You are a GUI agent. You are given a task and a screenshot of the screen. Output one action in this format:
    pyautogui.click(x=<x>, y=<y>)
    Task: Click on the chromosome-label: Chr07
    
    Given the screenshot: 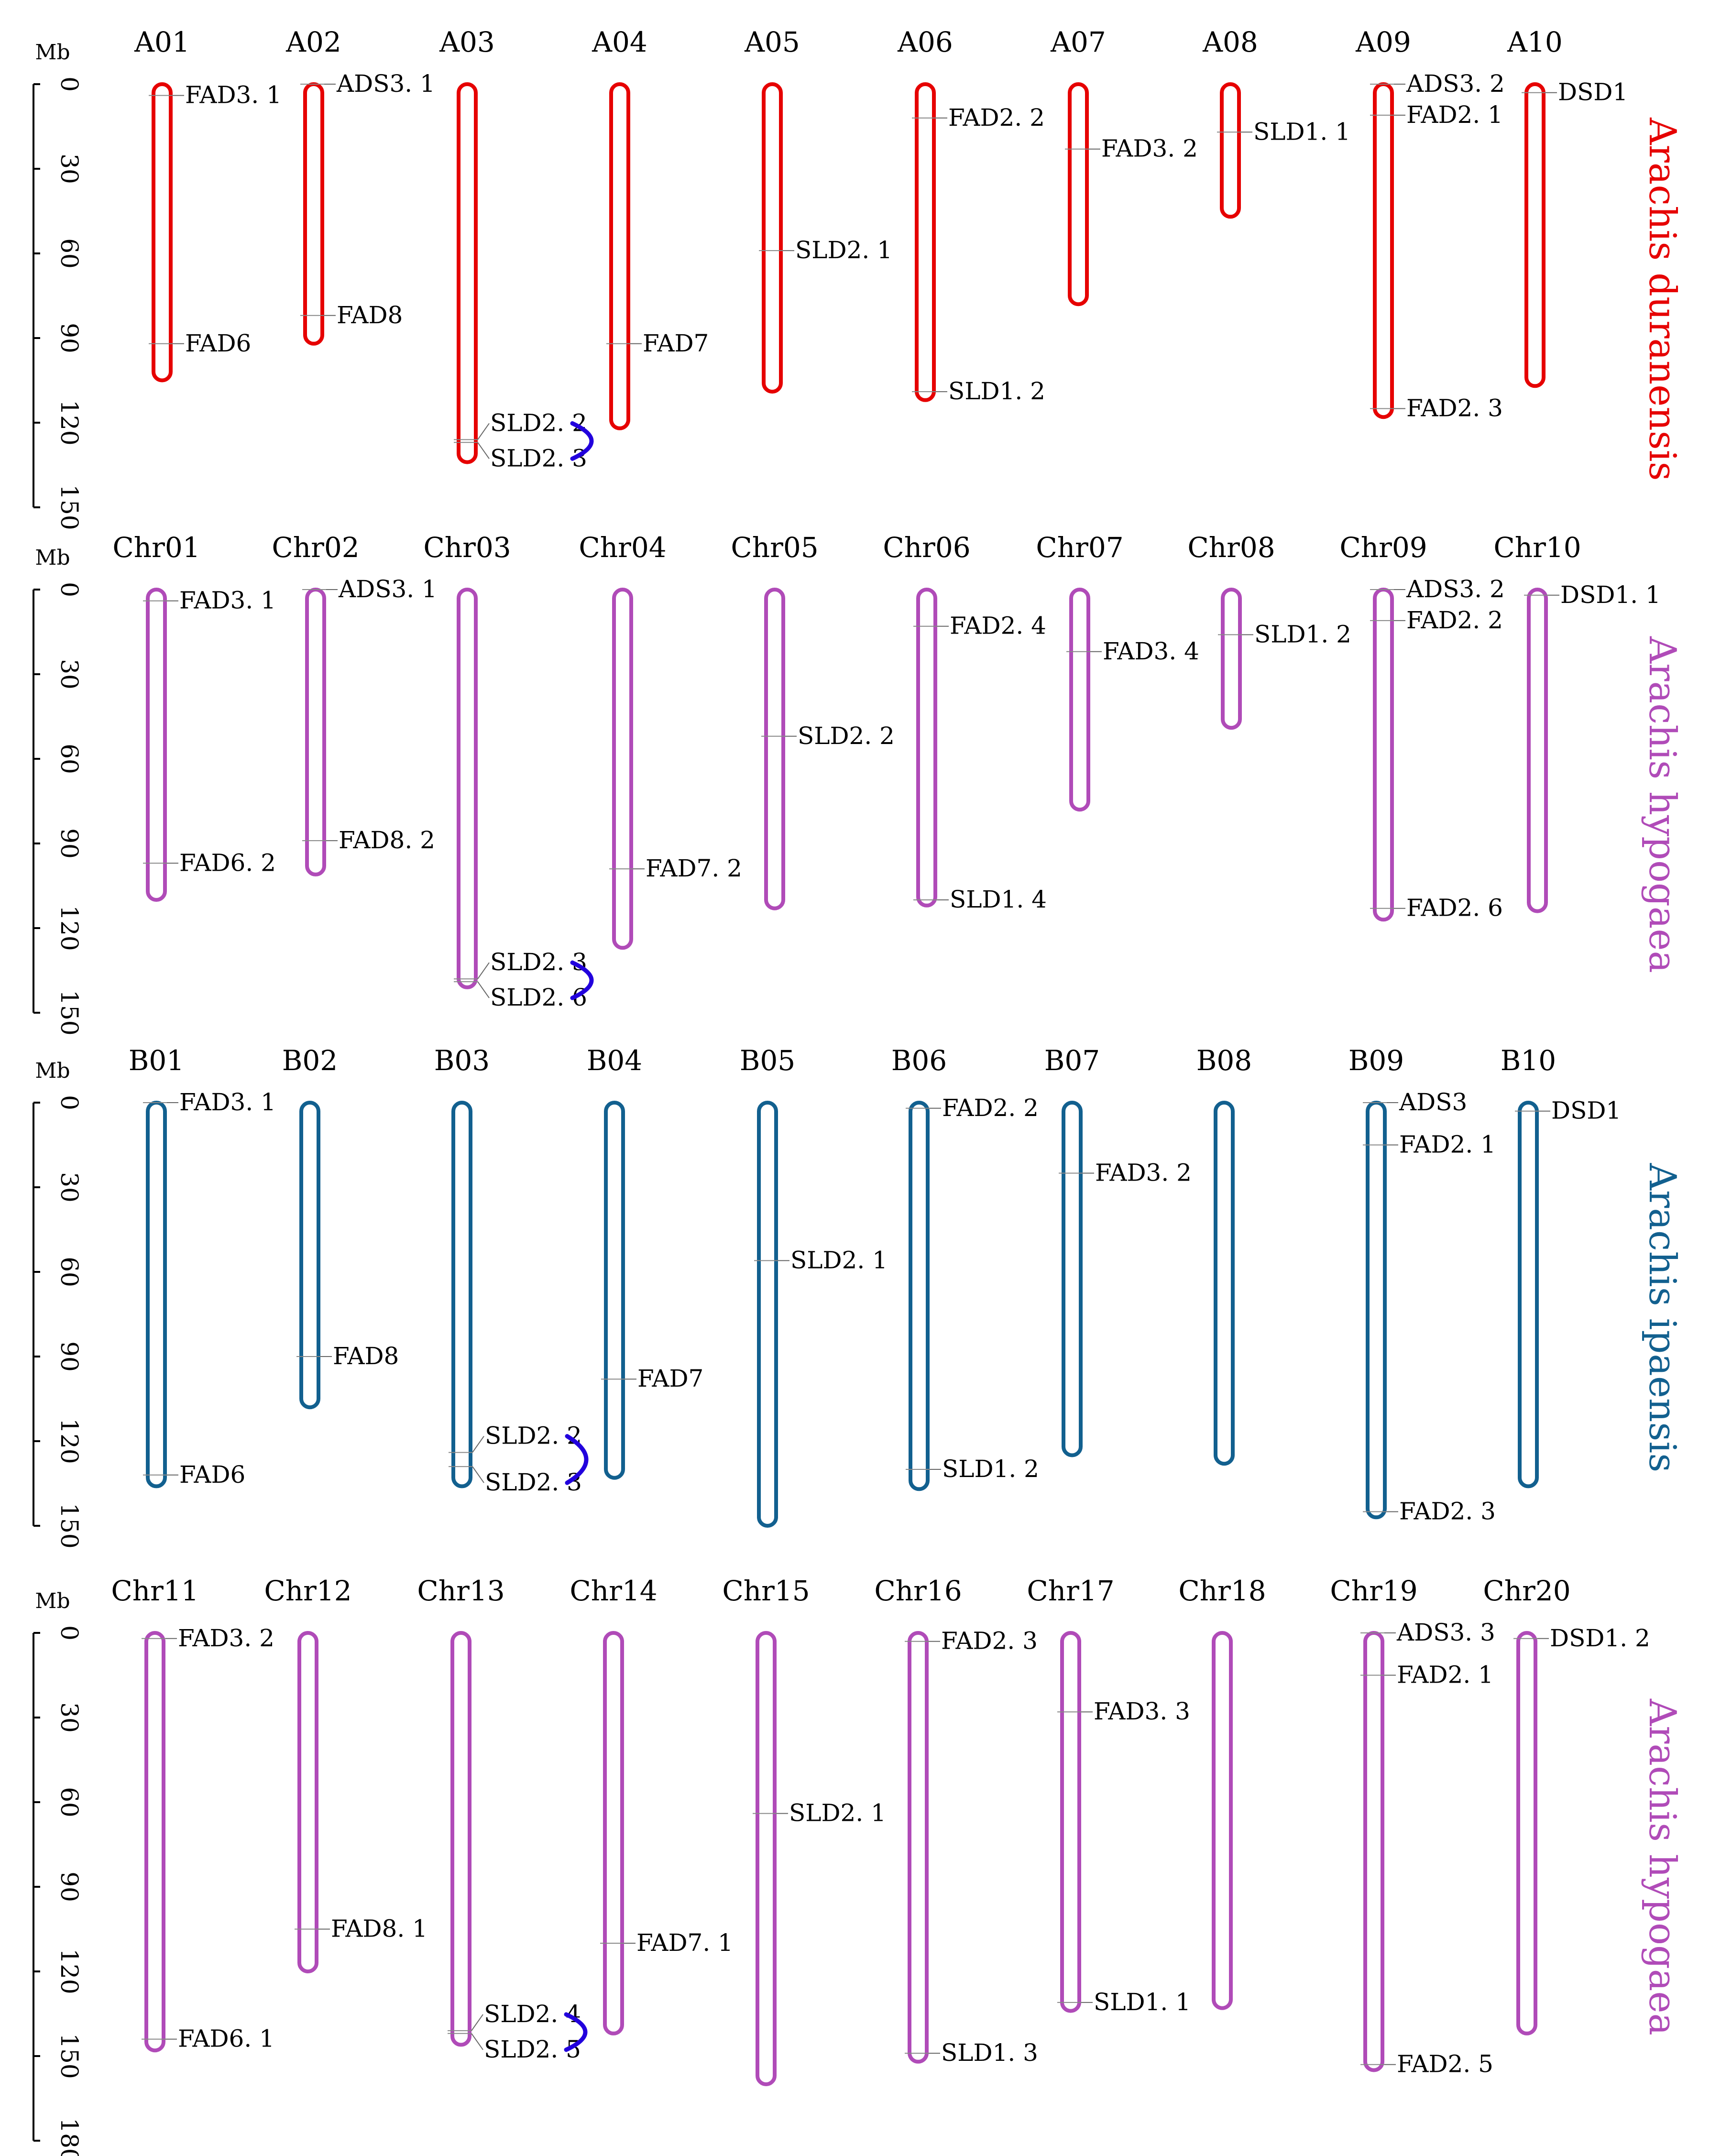 What is the action you would take?
    pyautogui.click(x=1079, y=547)
    